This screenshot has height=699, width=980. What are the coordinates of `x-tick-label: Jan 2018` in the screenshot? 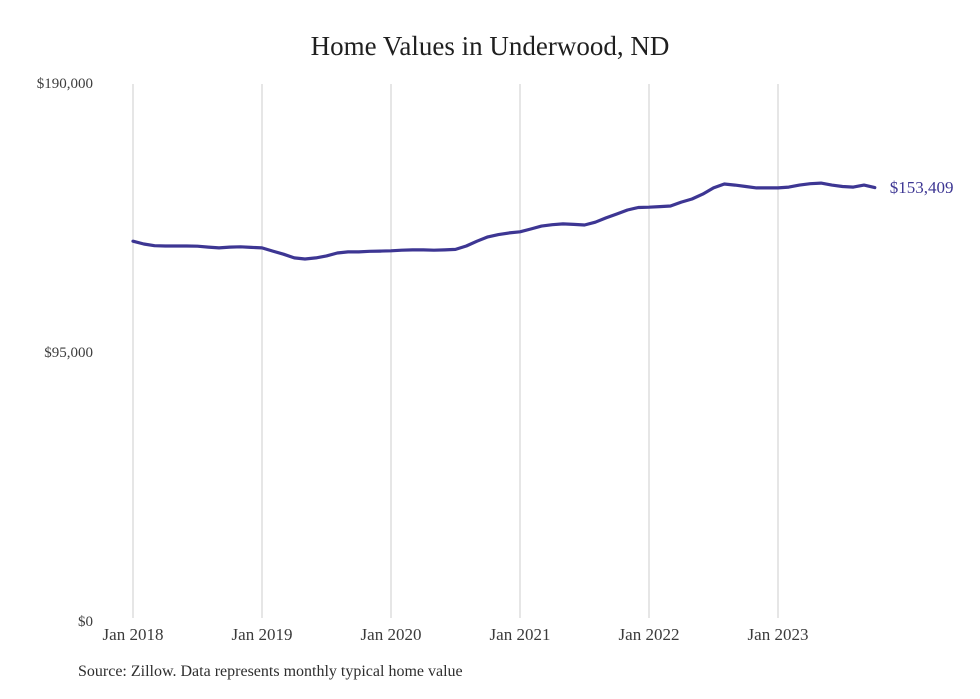 It's located at (133, 634).